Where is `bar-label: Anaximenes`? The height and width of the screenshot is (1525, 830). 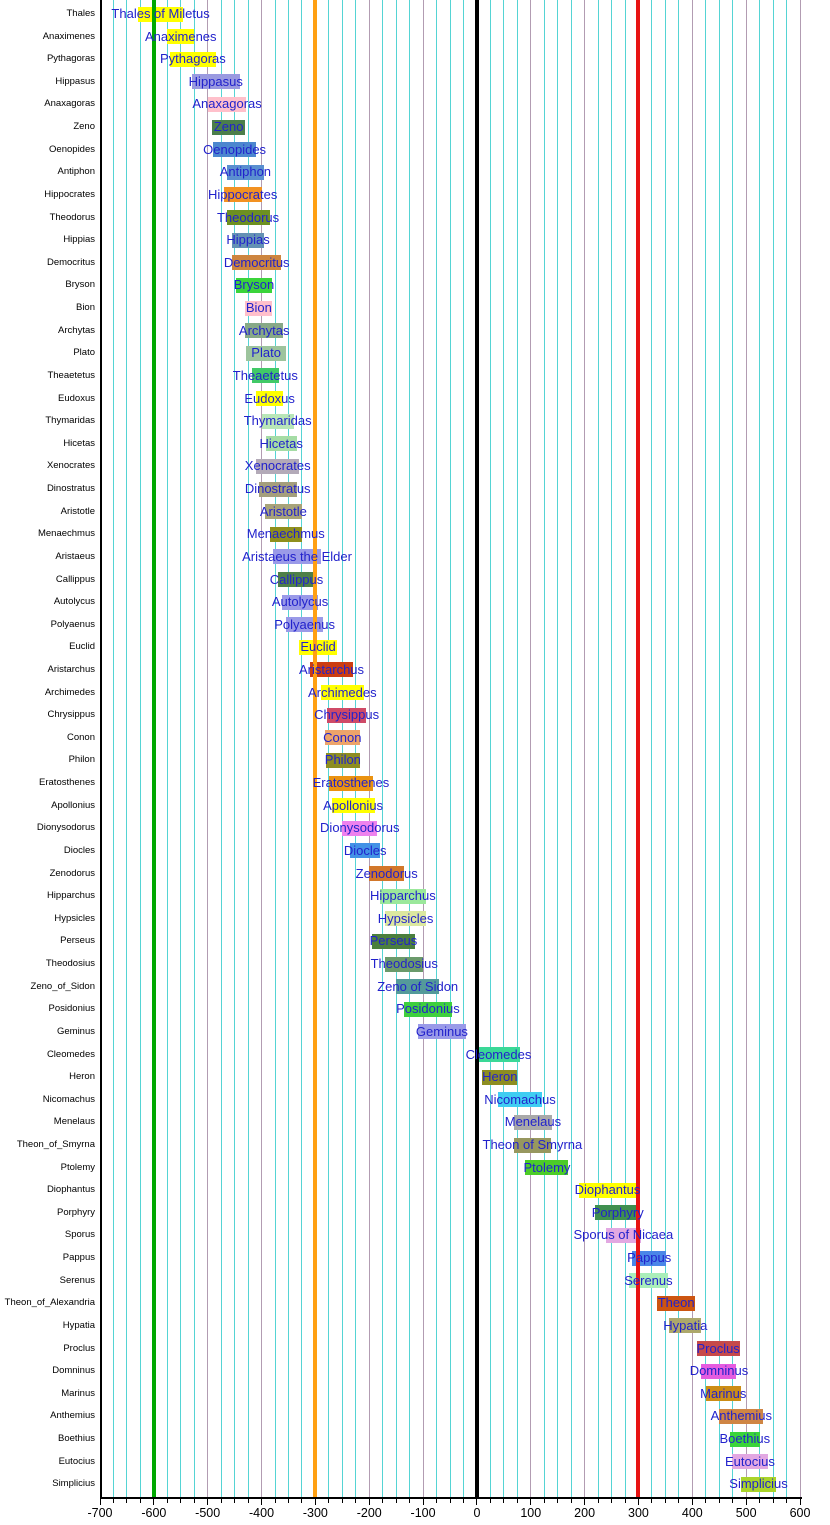
bar-label: Anaximenes is located at coordinates (180, 36).